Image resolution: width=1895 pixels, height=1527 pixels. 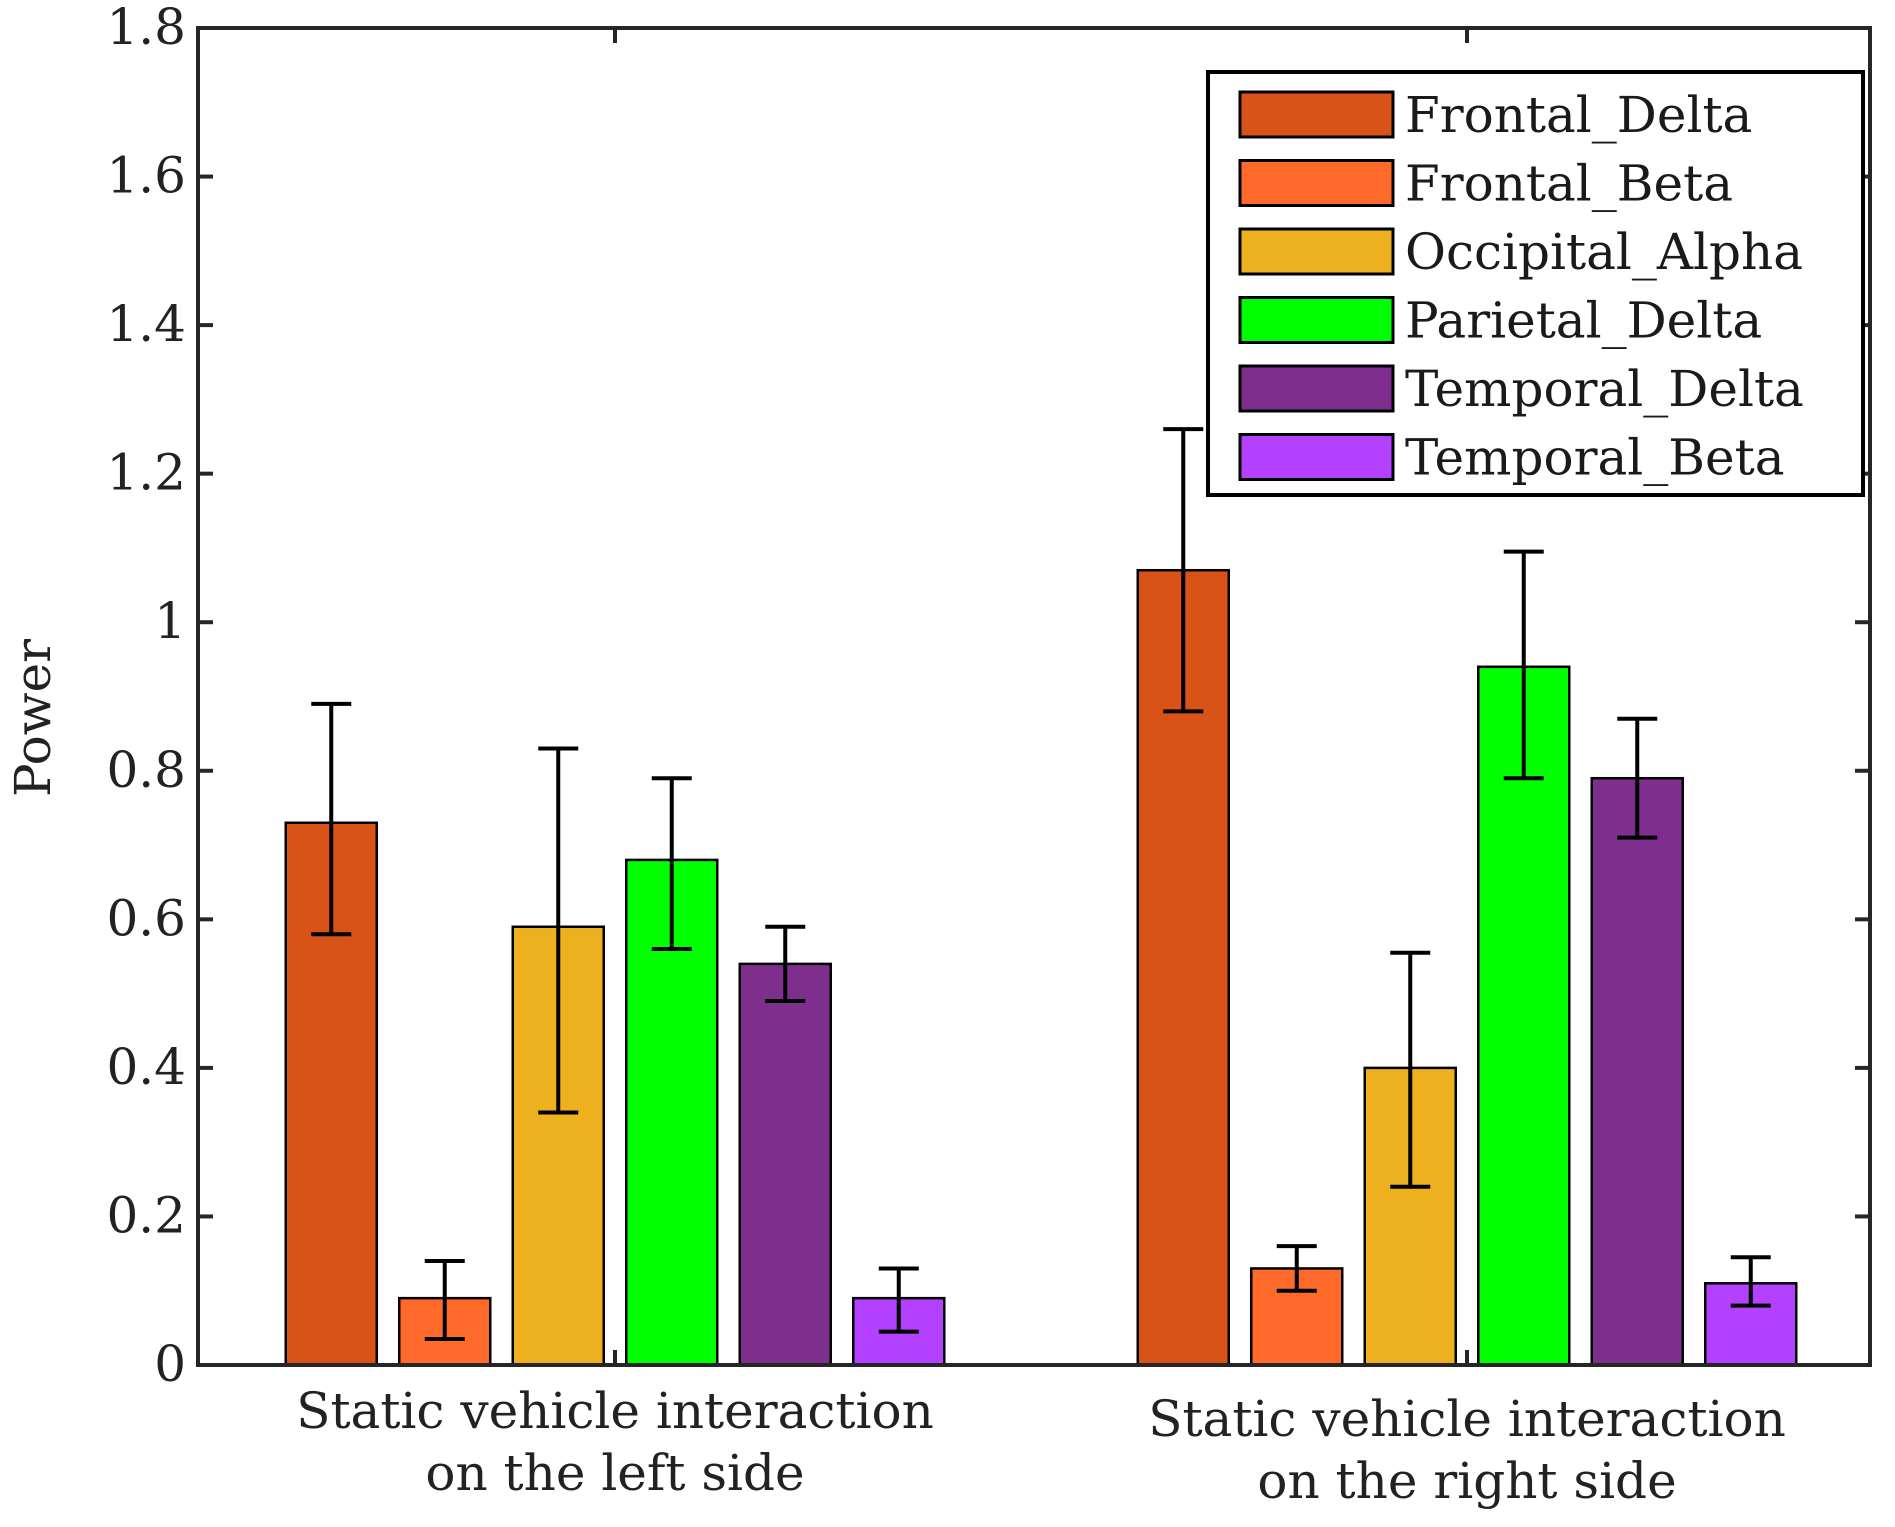 What do you see at coordinates (146, 28) in the screenshot?
I see `y-tick-label: 1.8` at bounding box center [146, 28].